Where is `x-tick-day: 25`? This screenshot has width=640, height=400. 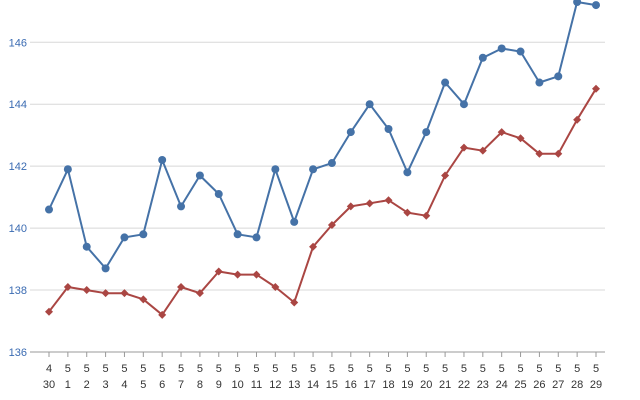 x-tick-day: 25 is located at coordinates (520, 385).